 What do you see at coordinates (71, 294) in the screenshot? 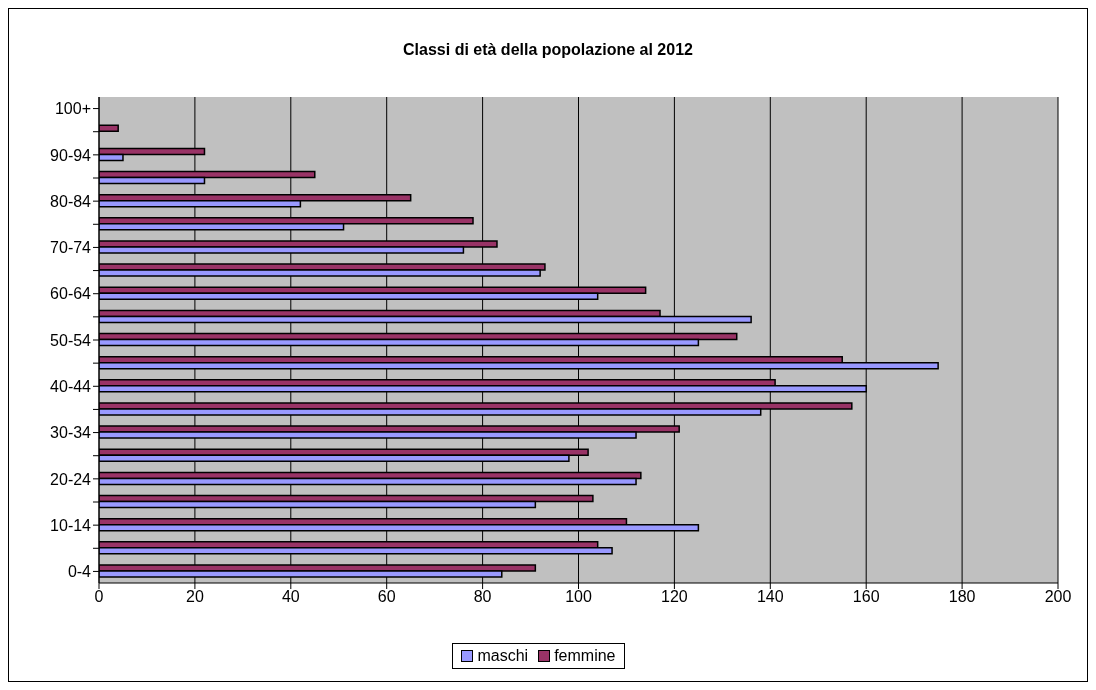
I see `y-tick-label: 60-64` at bounding box center [71, 294].